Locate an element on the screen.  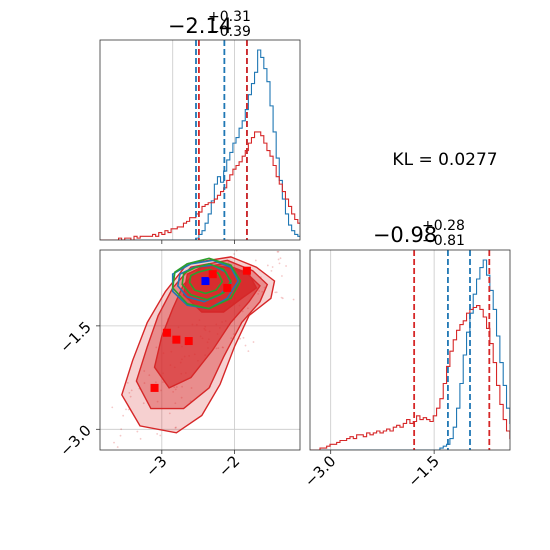
h1-frame is located at coordinates (200, 140).